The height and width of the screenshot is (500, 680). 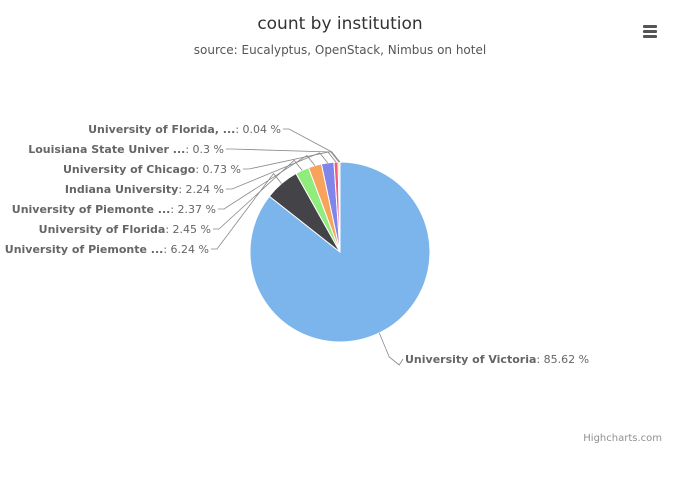 What do you see at coordinates (650, 31) in the screenshot?
I see `hamburger-menu-icon` at bounding box center [650, 31].